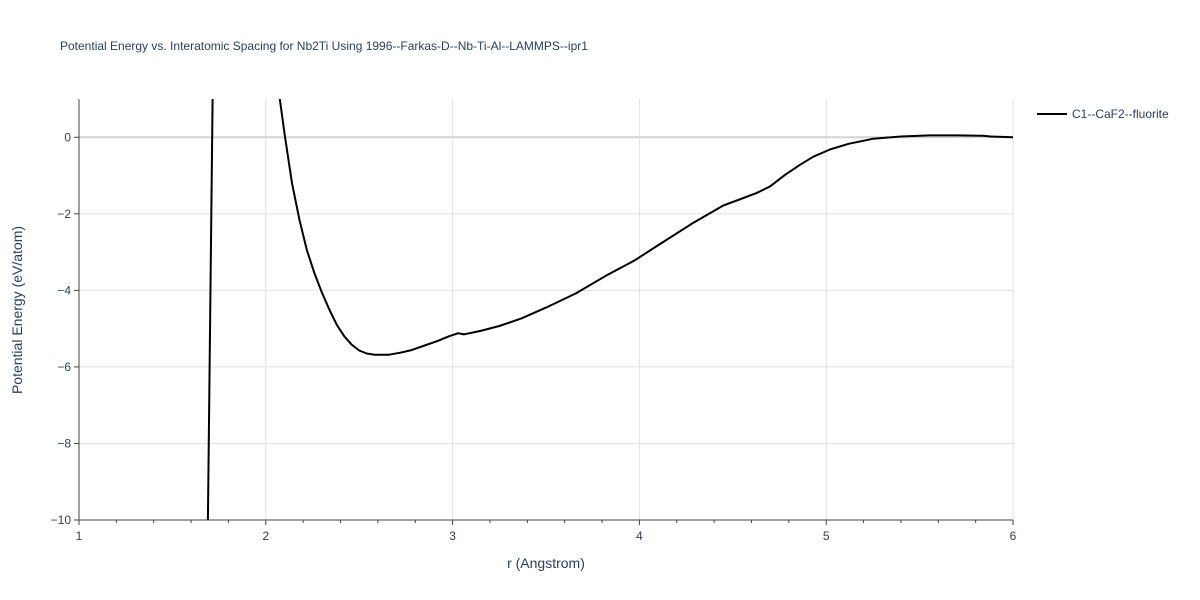 The image size is (1200, 600). I want to click on legend-label: C1--CaF2--fluorite, so click(1120, 114).